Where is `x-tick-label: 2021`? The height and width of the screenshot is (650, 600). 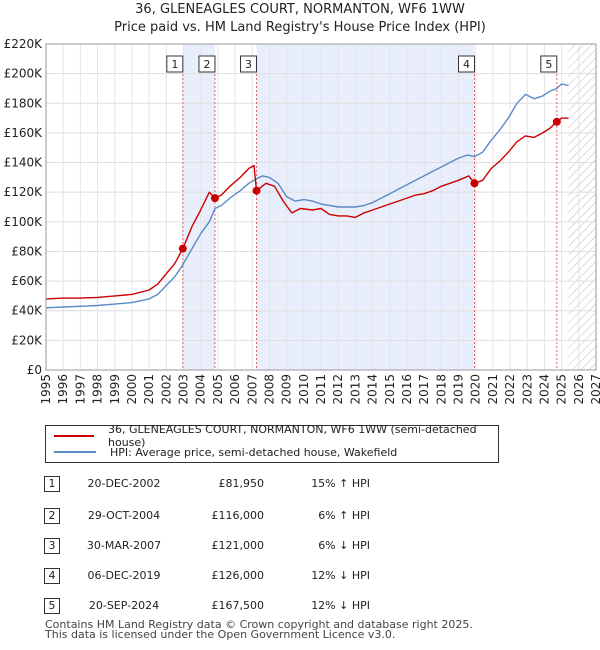 x-tick-label: 2021 is located at coordinates (493, 389).